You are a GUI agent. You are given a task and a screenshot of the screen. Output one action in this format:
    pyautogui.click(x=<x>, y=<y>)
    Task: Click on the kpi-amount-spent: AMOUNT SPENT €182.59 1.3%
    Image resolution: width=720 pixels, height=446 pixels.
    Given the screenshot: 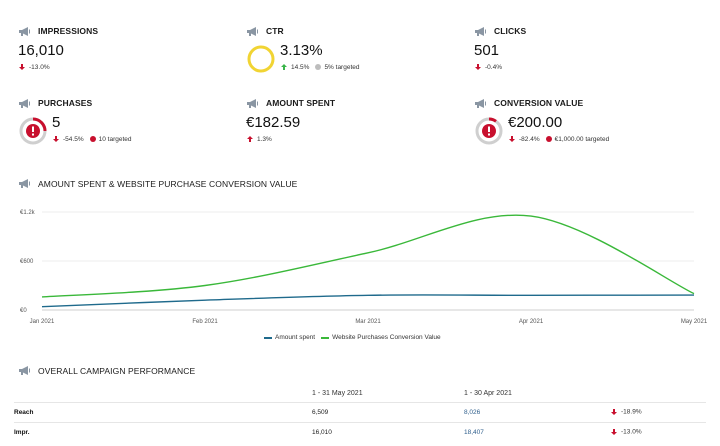 What is the action you would take?
    pyautogui.click(x=356, y=127)
    